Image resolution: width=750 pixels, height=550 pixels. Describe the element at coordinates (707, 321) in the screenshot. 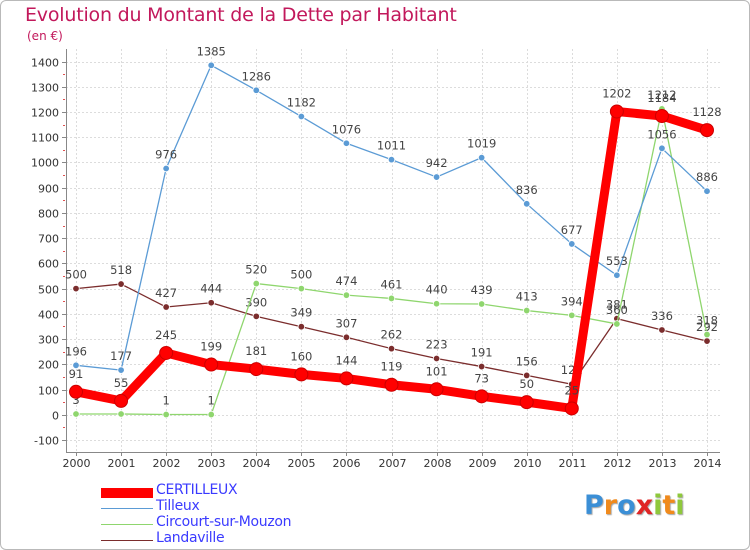

I see `data-label-circourt-sur-mouzon: 318` at that location.